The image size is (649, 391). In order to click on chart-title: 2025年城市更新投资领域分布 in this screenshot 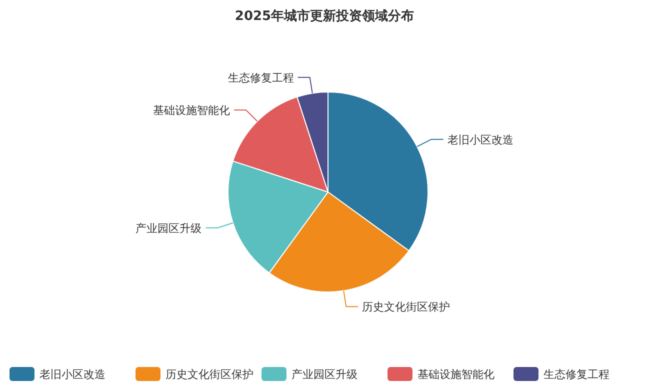, I will do `click(324, 16)`.